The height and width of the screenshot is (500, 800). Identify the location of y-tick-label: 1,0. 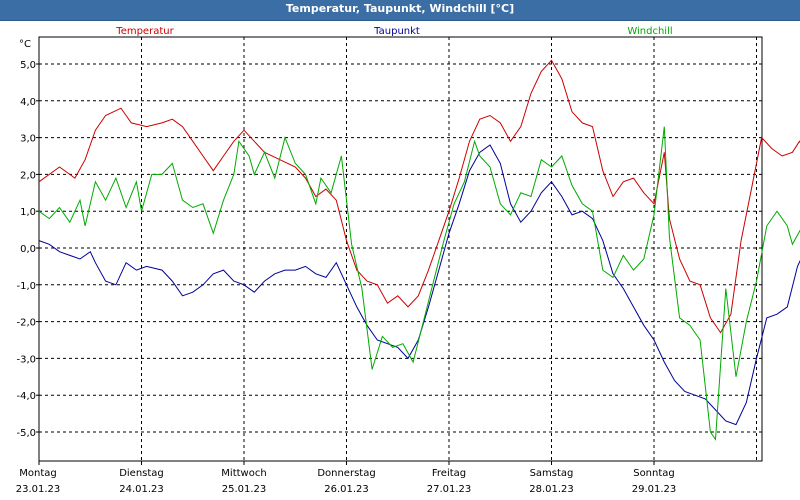
(28, 212).